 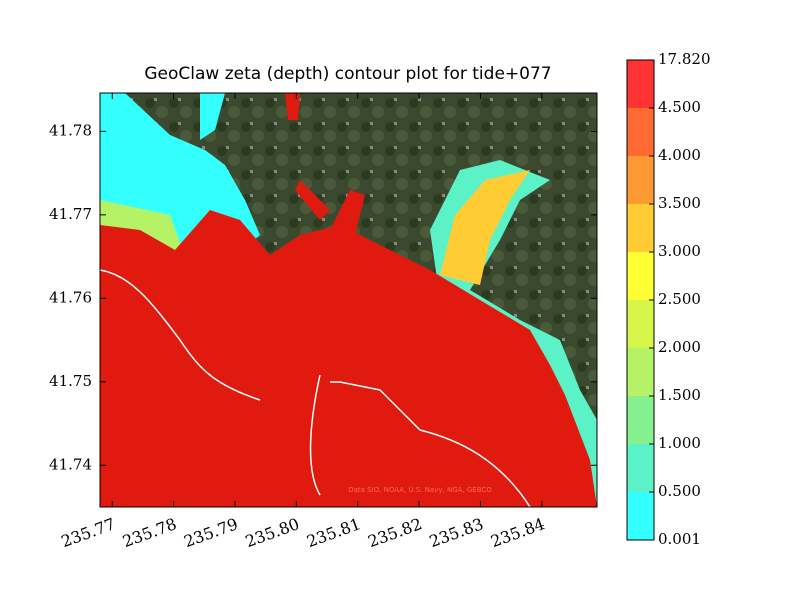 I want to click on colorbar-tick-label: 3.500, so click(x=679, y=203).